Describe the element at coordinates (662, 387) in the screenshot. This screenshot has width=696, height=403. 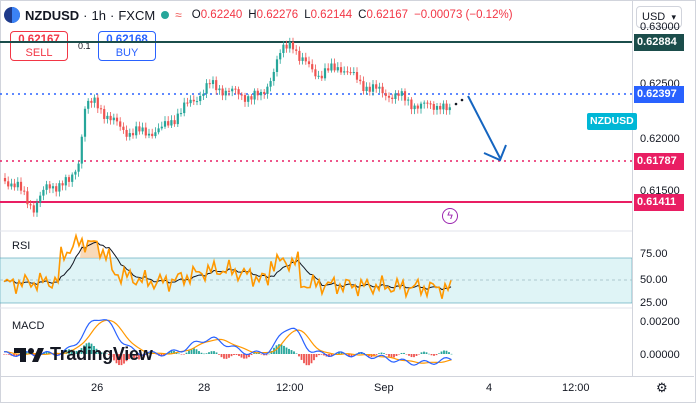
I see `settings-icon: ⚙` at that location.